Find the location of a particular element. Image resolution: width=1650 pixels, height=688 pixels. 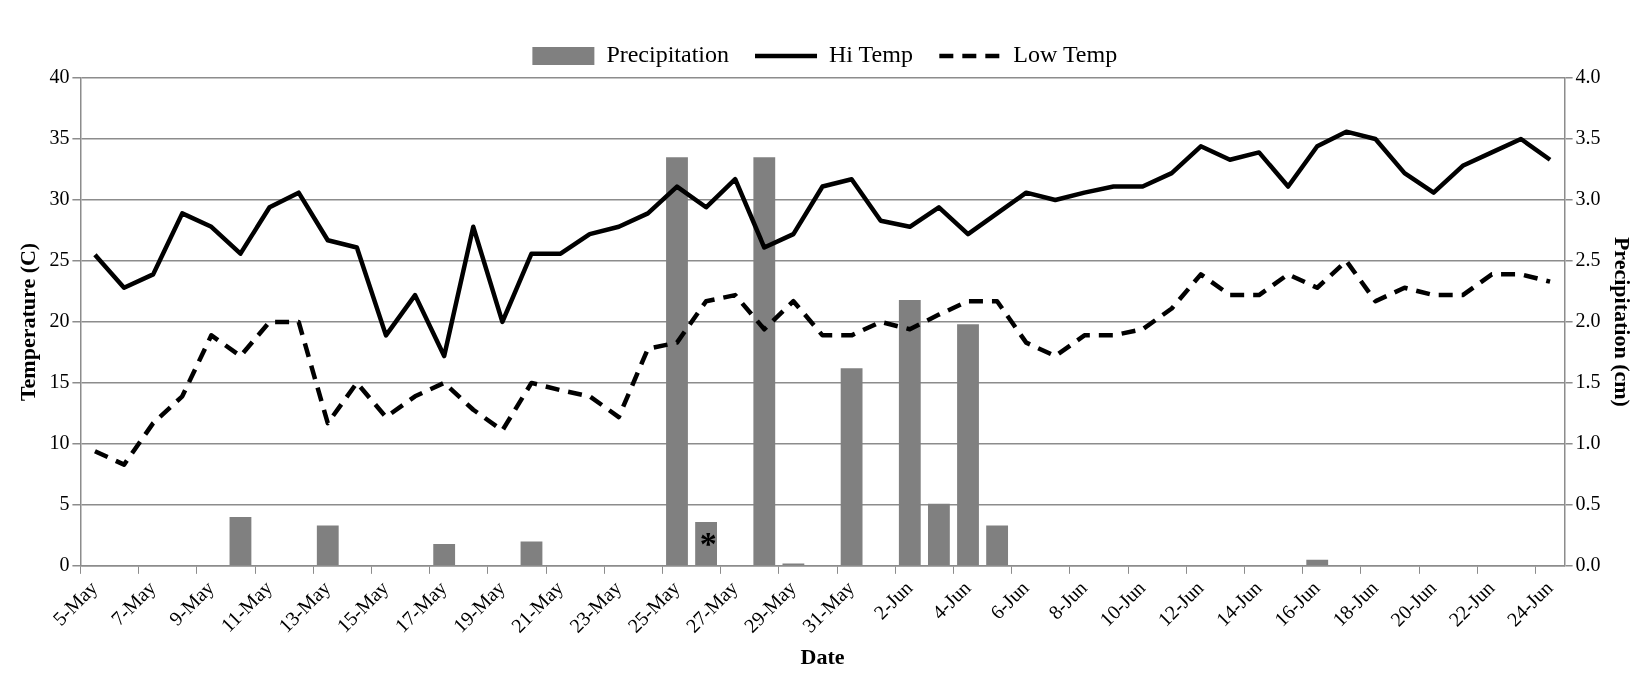

y-tick-label: 0 is located at coordinates (64, 564).